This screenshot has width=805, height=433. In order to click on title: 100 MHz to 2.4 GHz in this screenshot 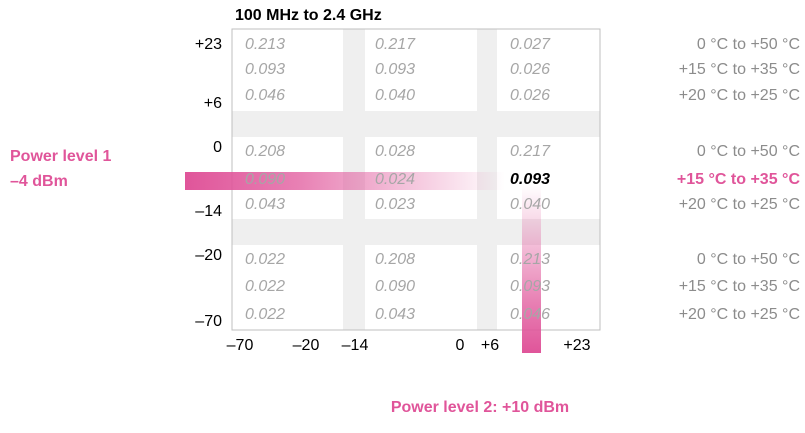, I will do `click(308, 15)`.